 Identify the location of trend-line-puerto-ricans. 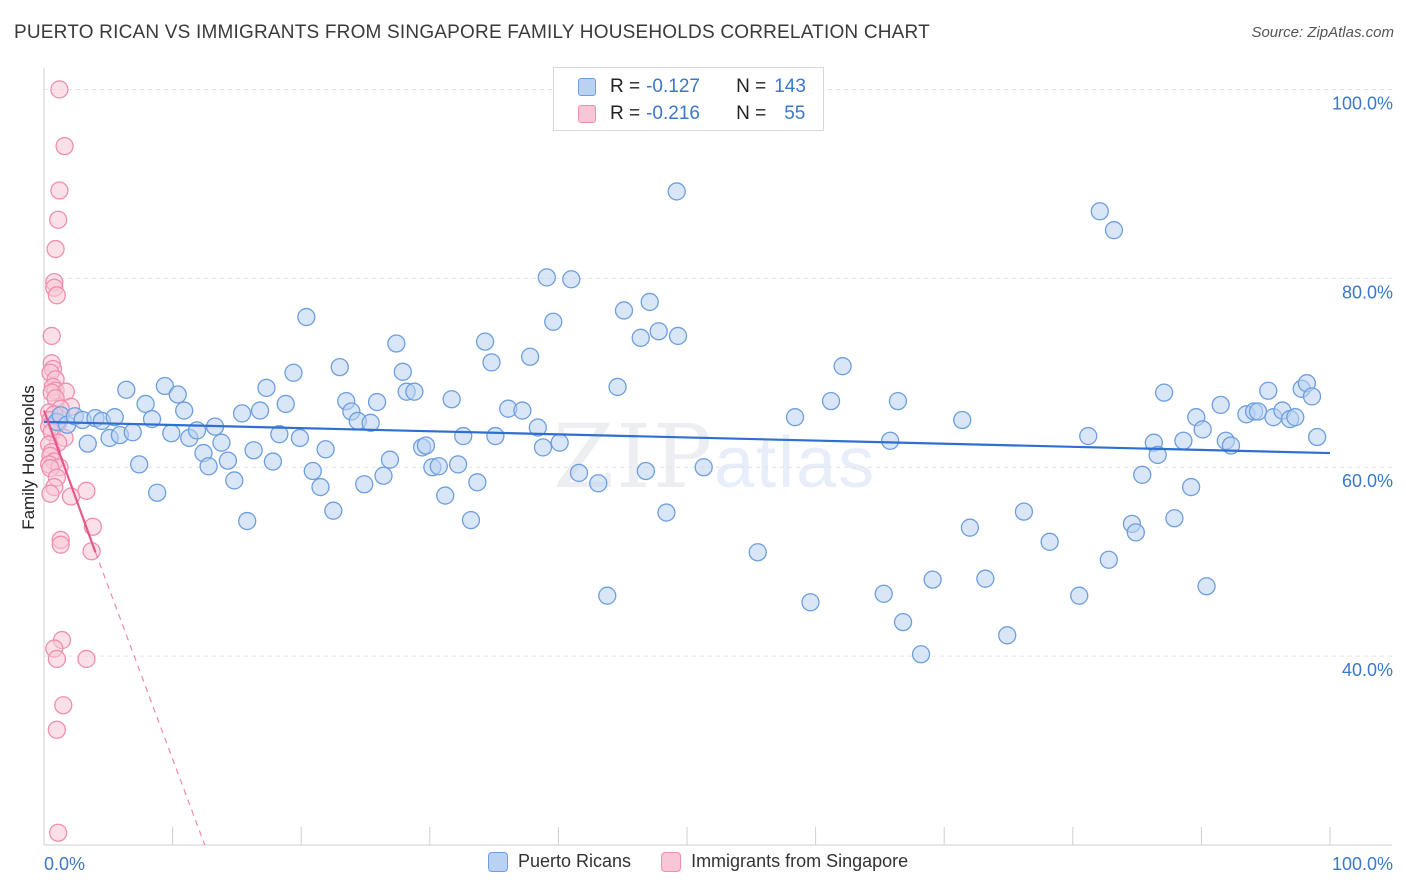
(687, 437).